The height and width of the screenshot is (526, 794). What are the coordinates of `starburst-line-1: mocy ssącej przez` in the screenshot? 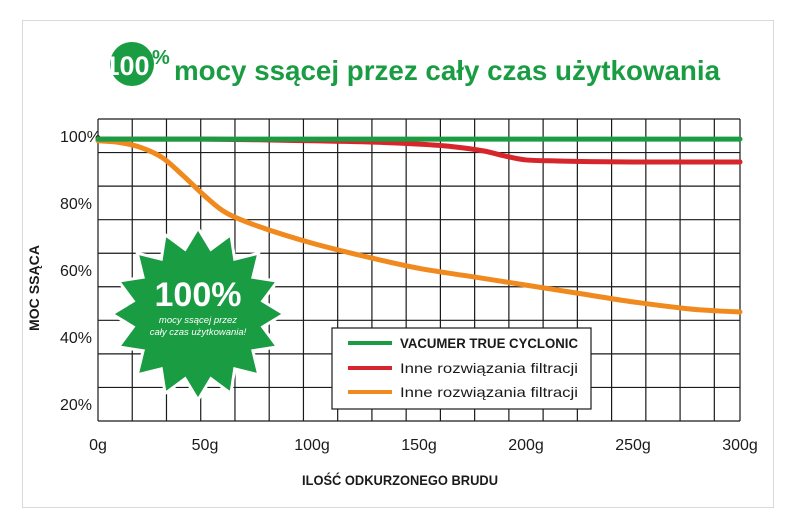 It's located at (198, 320).